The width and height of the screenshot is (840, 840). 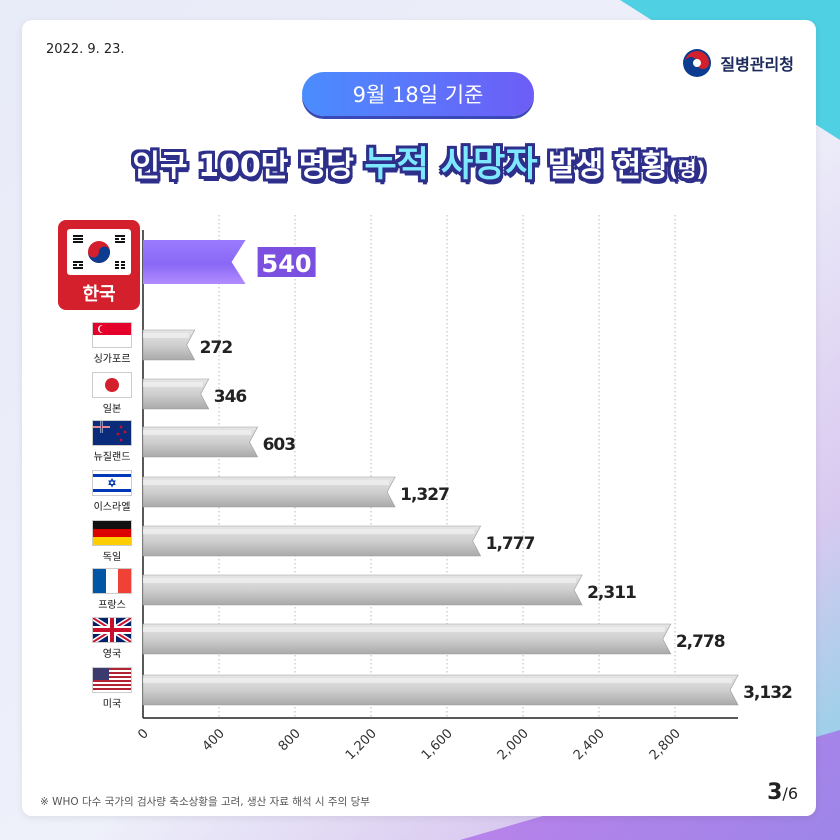 I want to click on flag-uk-icon, so click(x=112, y=630).